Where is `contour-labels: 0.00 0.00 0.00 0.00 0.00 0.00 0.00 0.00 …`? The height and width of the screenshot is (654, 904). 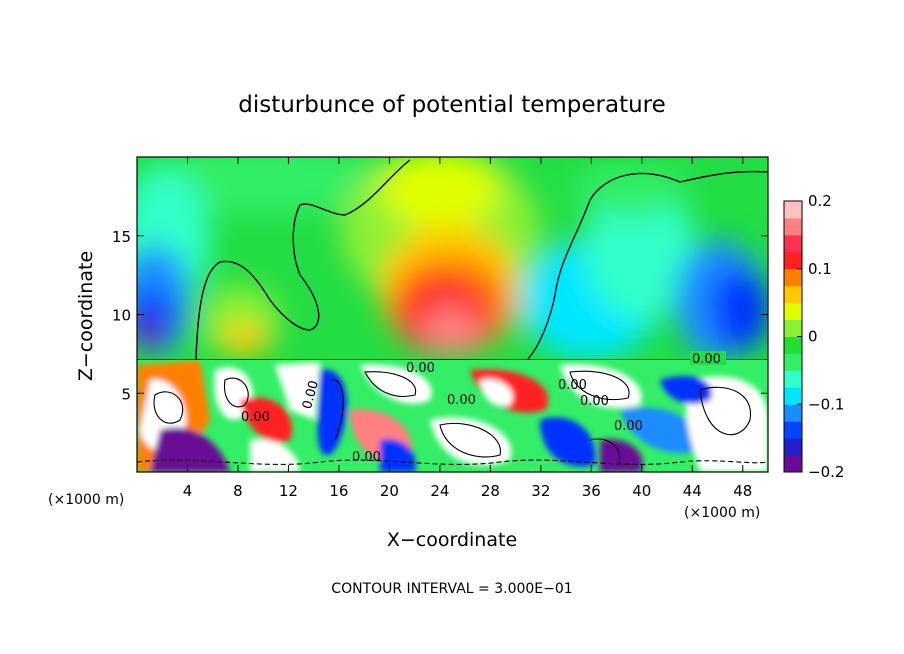 contour-labels: 0.00 0.00 0.00 0.00 0.00 0.00 0.00 0.00 … is located at coordinates (483, 408).